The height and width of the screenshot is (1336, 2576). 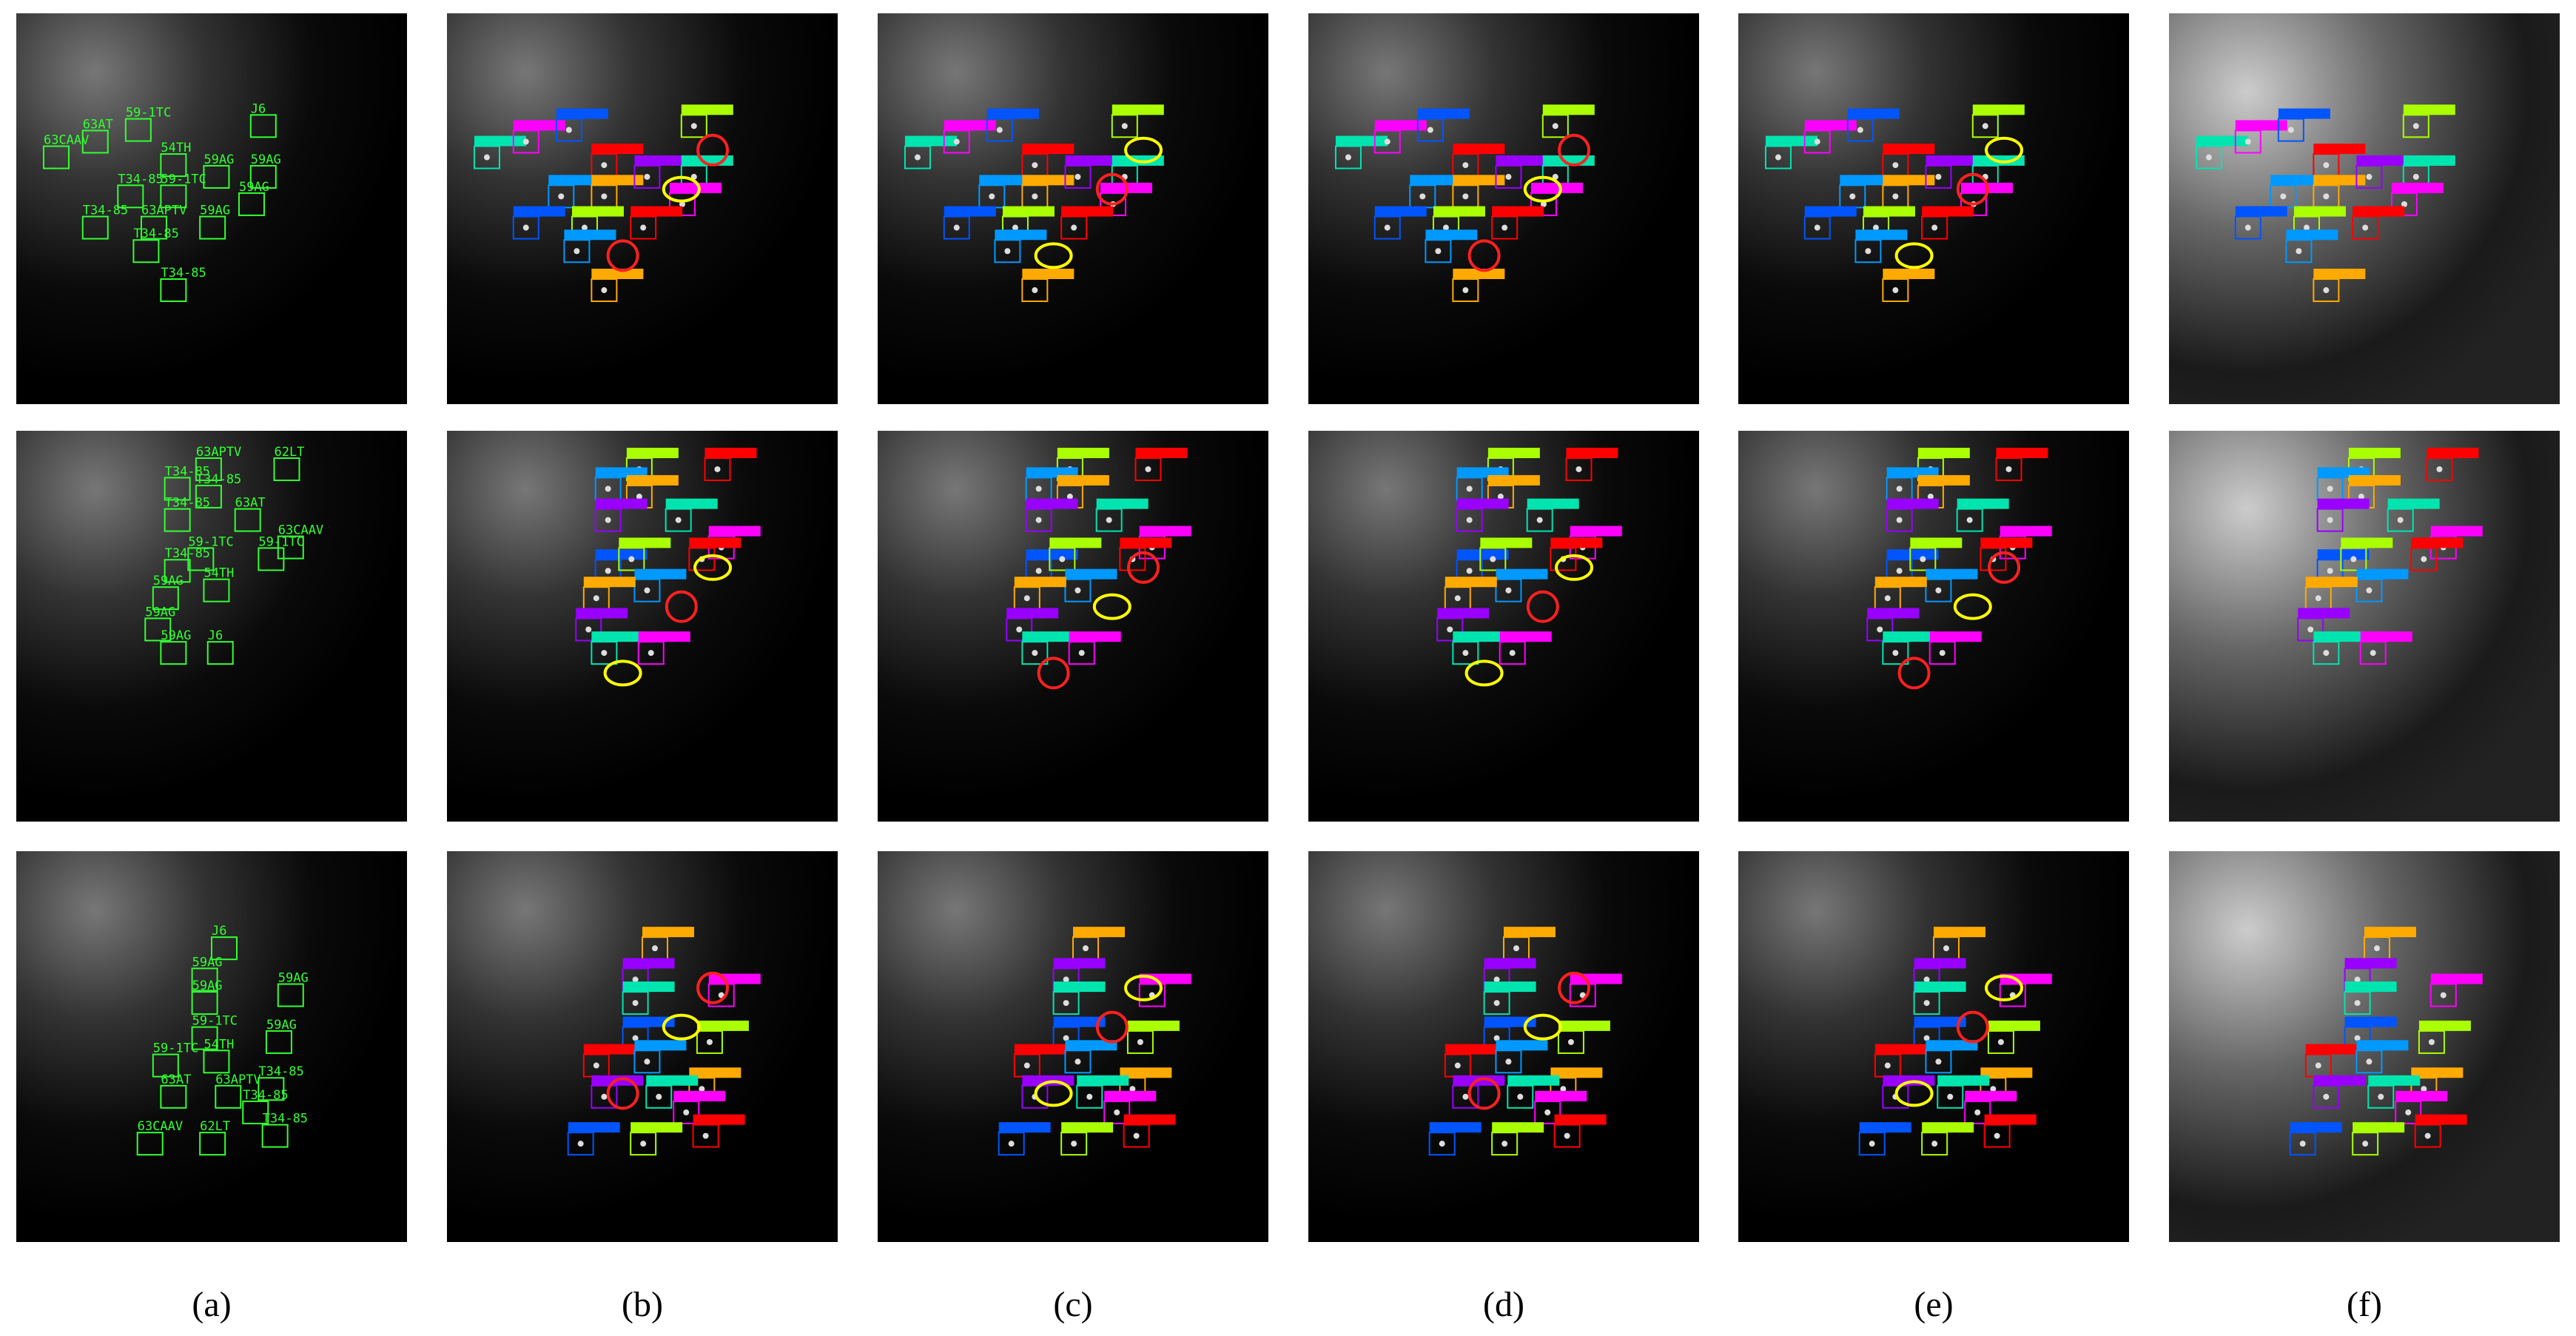 I want to click on gt-label: 54TH, so click(x=219, y=573).